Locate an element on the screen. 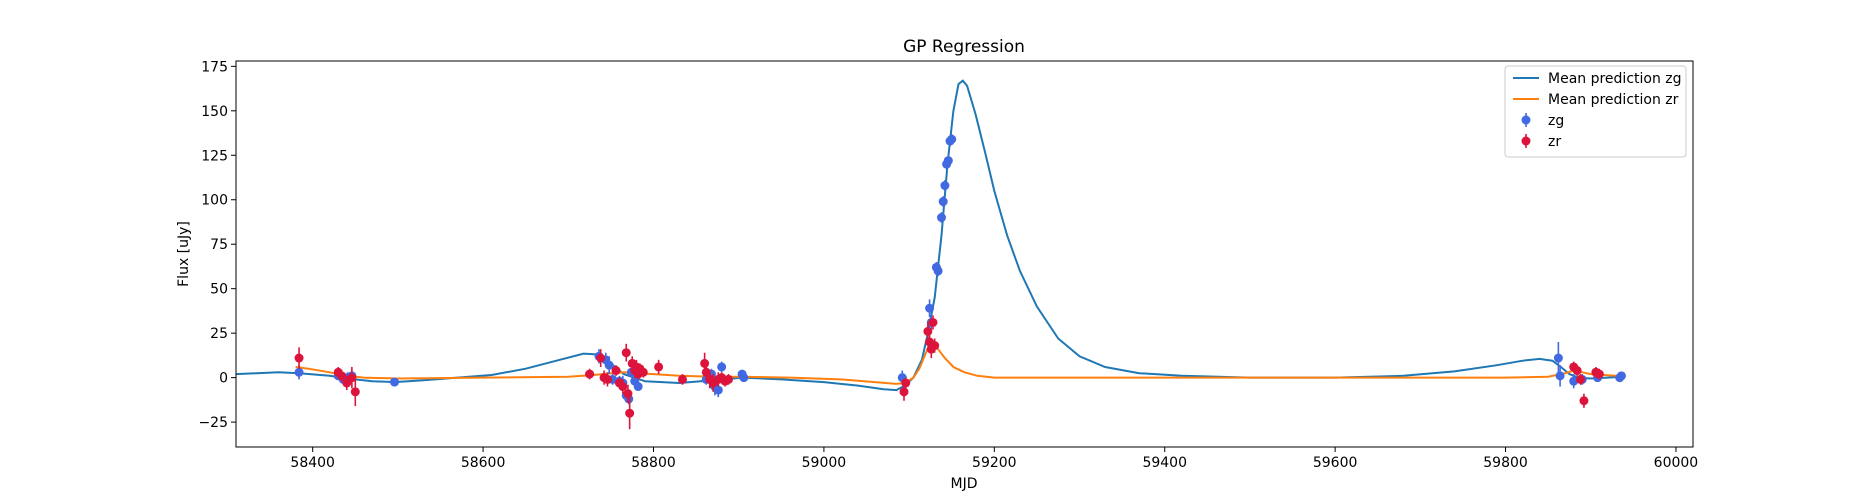  x-axis-label: MJD is located at coordinates (964, 484).